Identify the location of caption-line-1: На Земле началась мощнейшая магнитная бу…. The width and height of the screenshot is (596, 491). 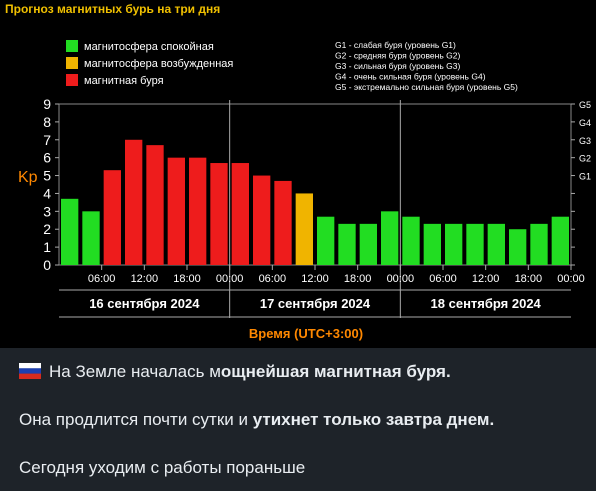
(235, 372).